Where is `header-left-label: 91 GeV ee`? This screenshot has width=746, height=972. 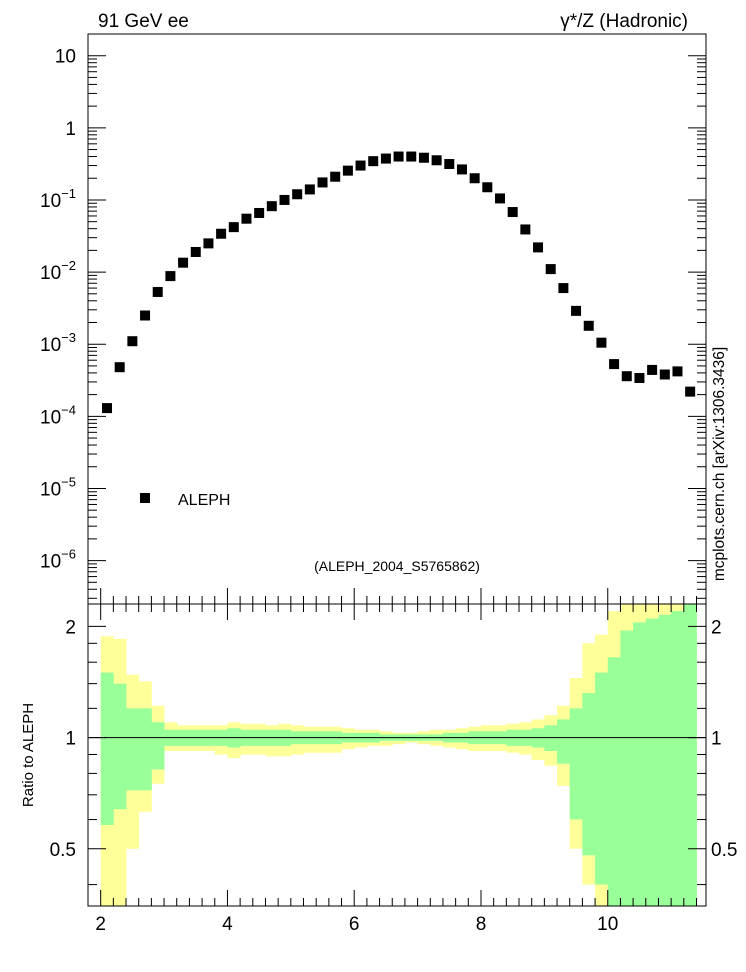
header-left-label: 91 GeV ee is located at coordinates (143, 21).